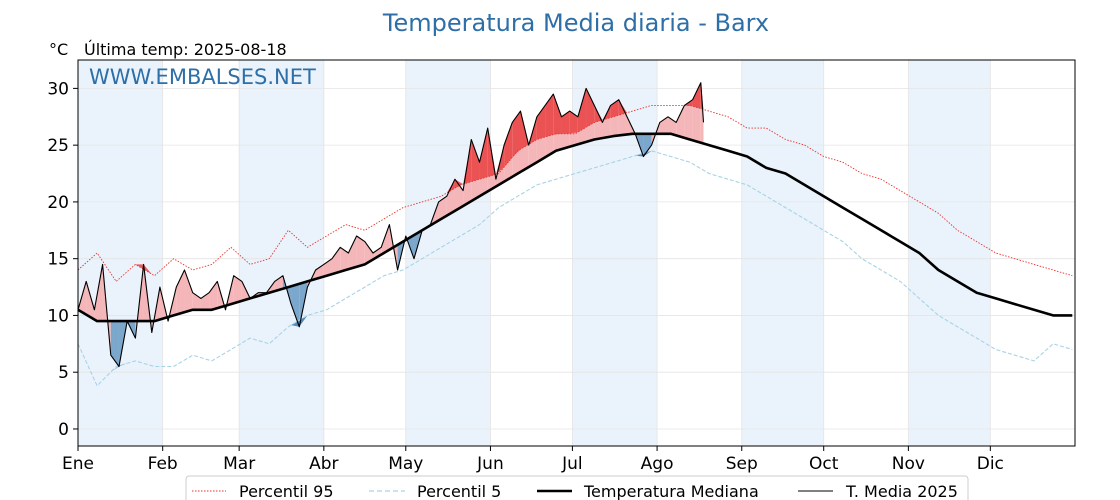 This screenshot has width=1120, height=500. I want to click on x-tick-label: Jun, so click(490, 464).